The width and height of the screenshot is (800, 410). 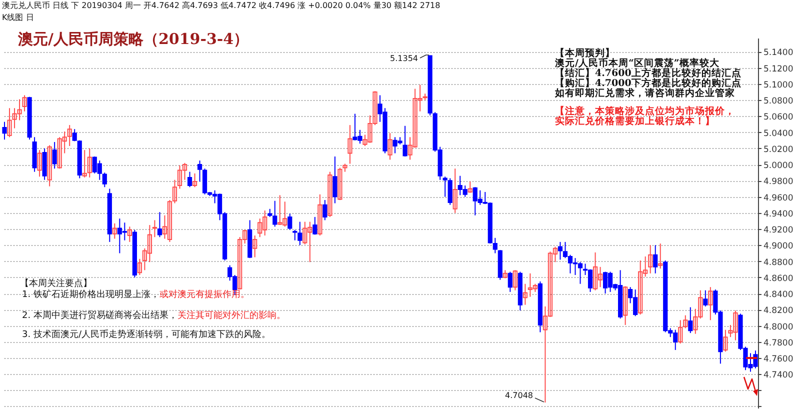 I want to click on annotation: 关注其可能对外汇的影响。, so click(x=231, y=316).